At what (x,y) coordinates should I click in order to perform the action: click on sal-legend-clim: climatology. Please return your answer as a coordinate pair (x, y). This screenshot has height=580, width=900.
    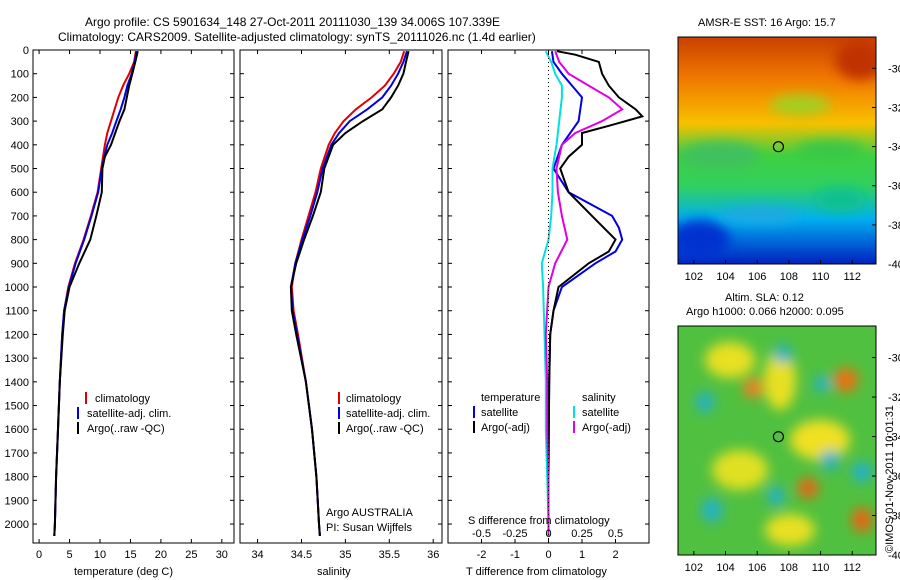
    Looking at the image, I should click on (374, 399).